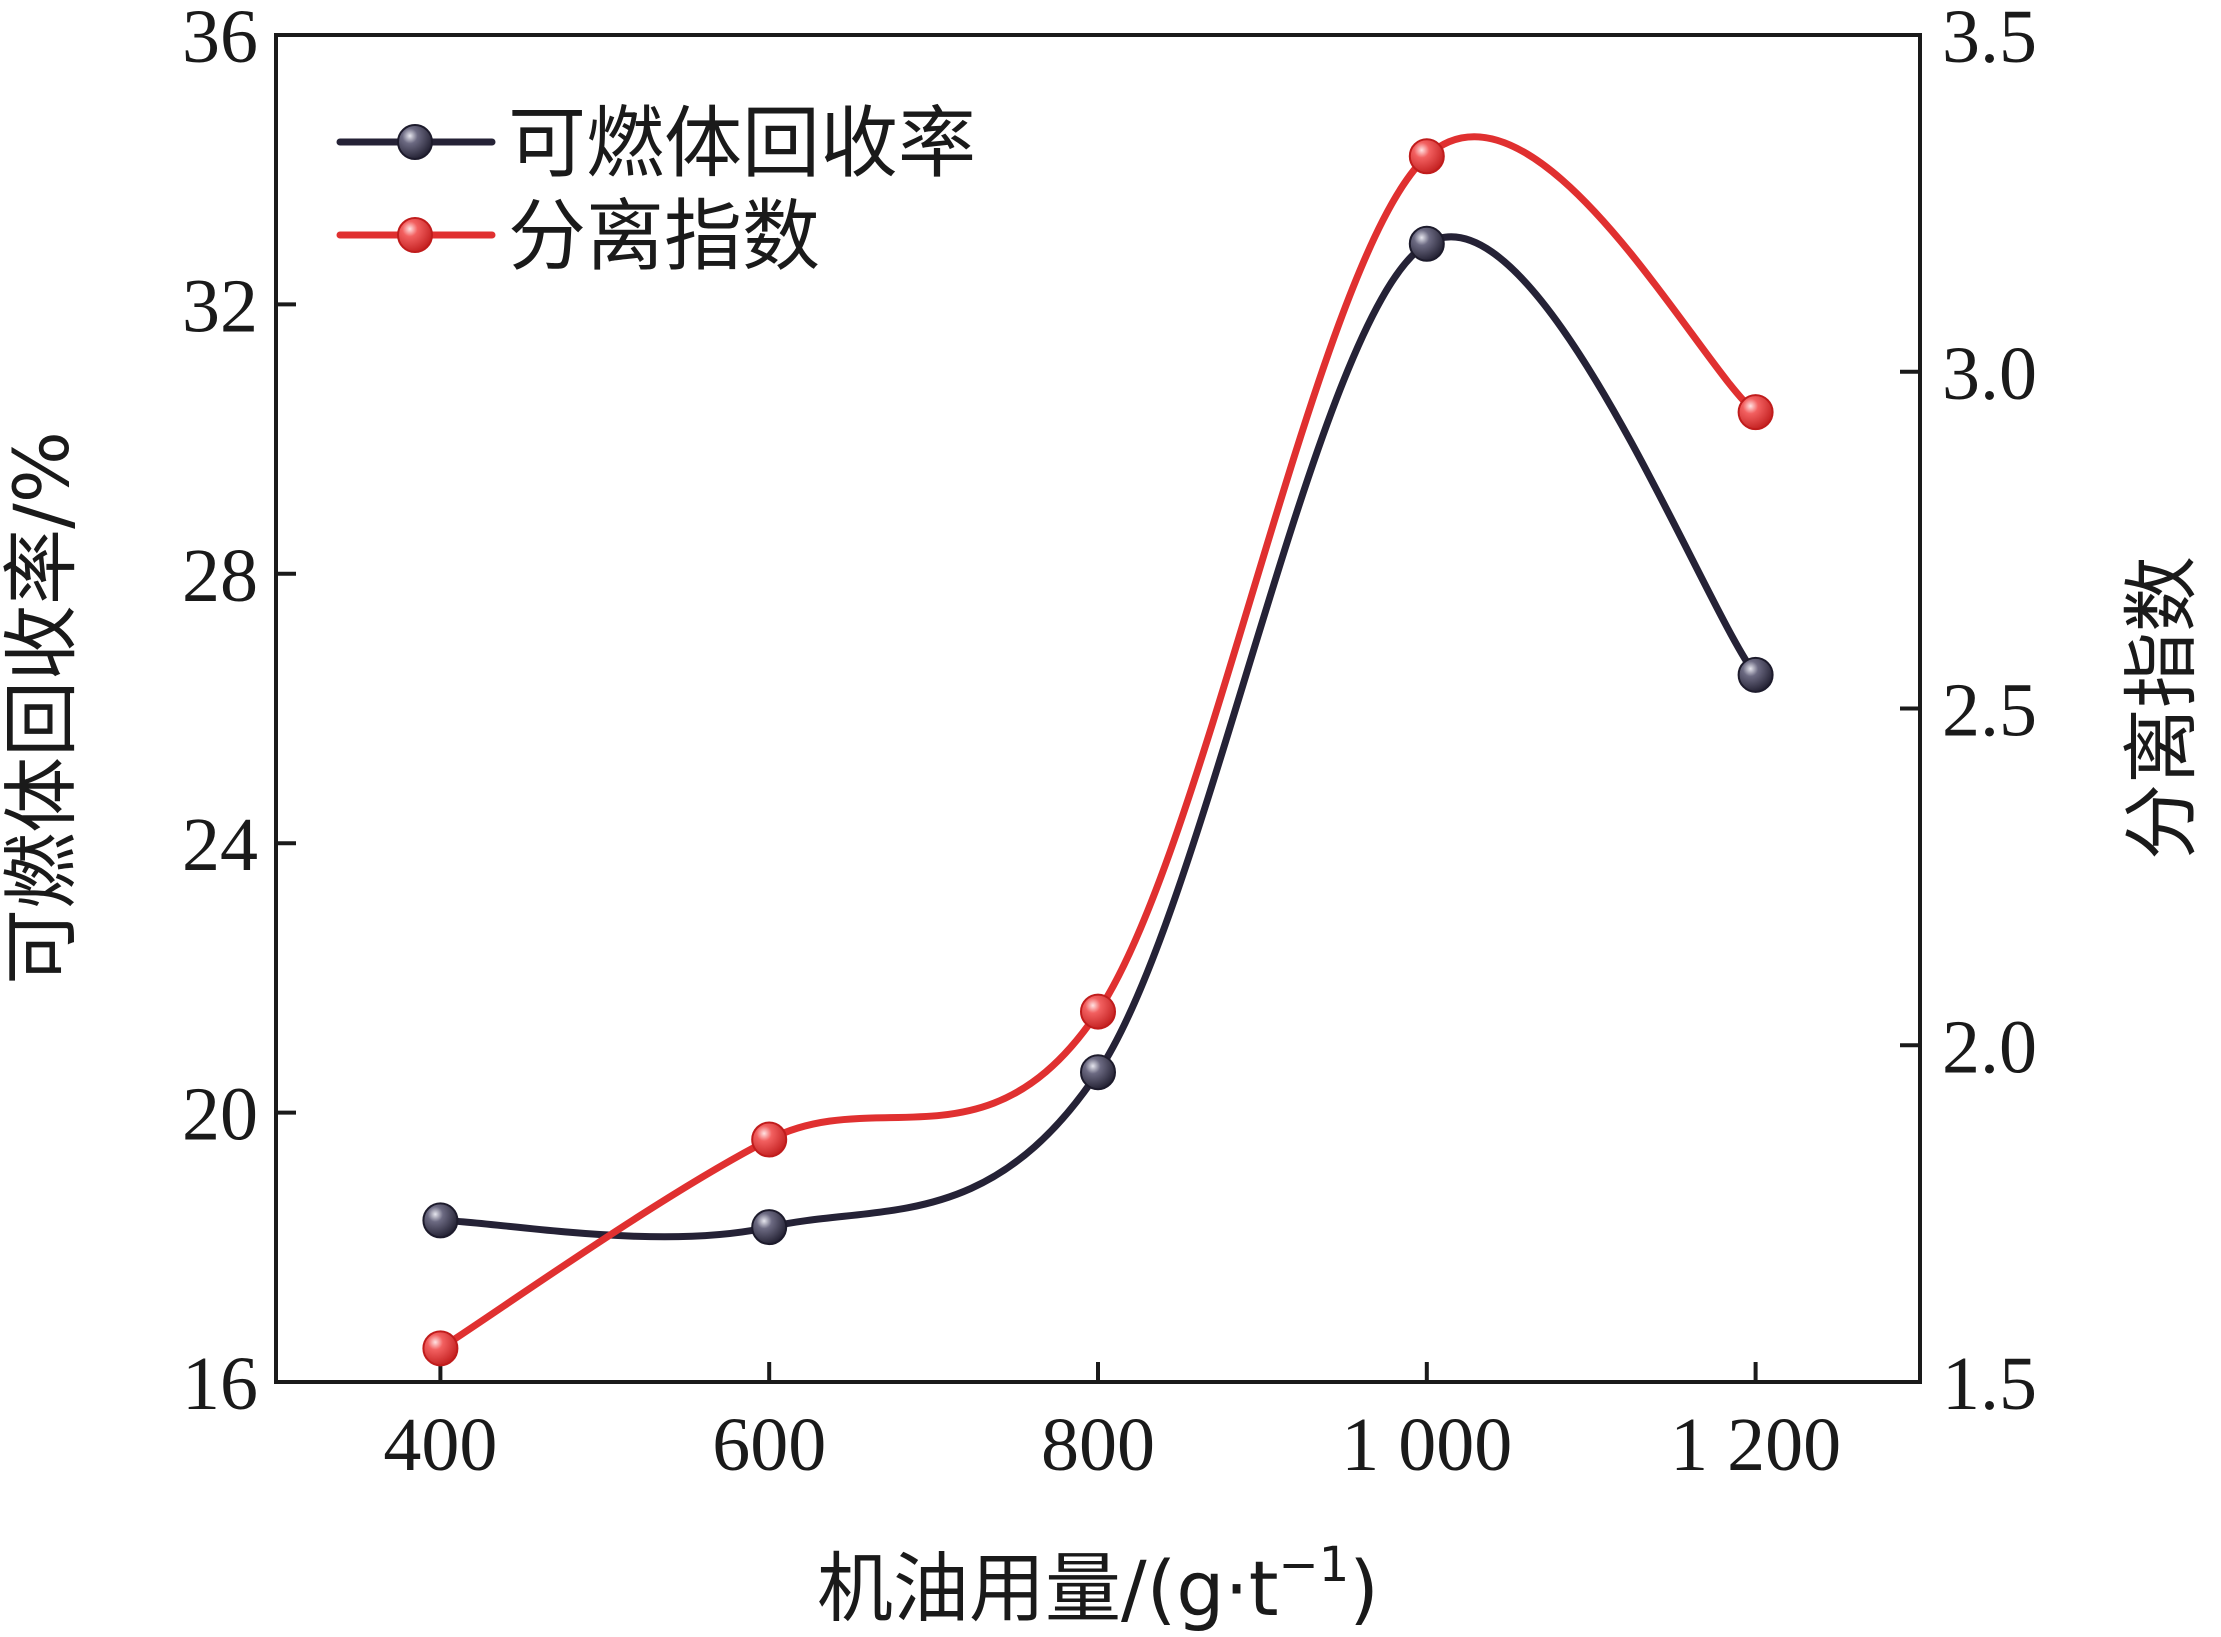 This screenshot has width=2221, height=1637. What do you see at coordinates (43, 708) in the screenshot?
I see `y-axis-left-title: 可燃体回收率/%` at bounding box center [43, 708].